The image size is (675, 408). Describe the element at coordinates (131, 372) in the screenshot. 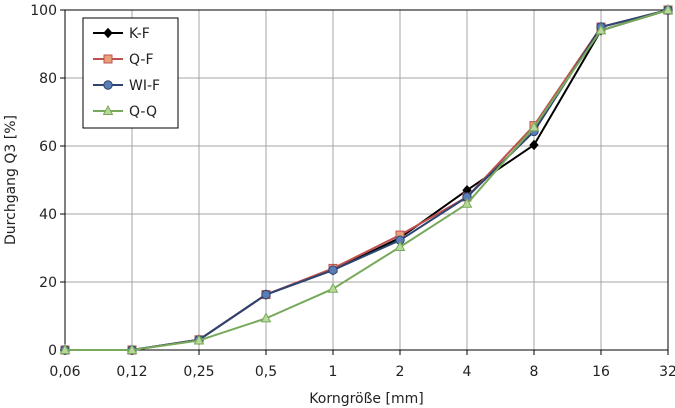

I see `x-tick-label: 0,12` at that location.